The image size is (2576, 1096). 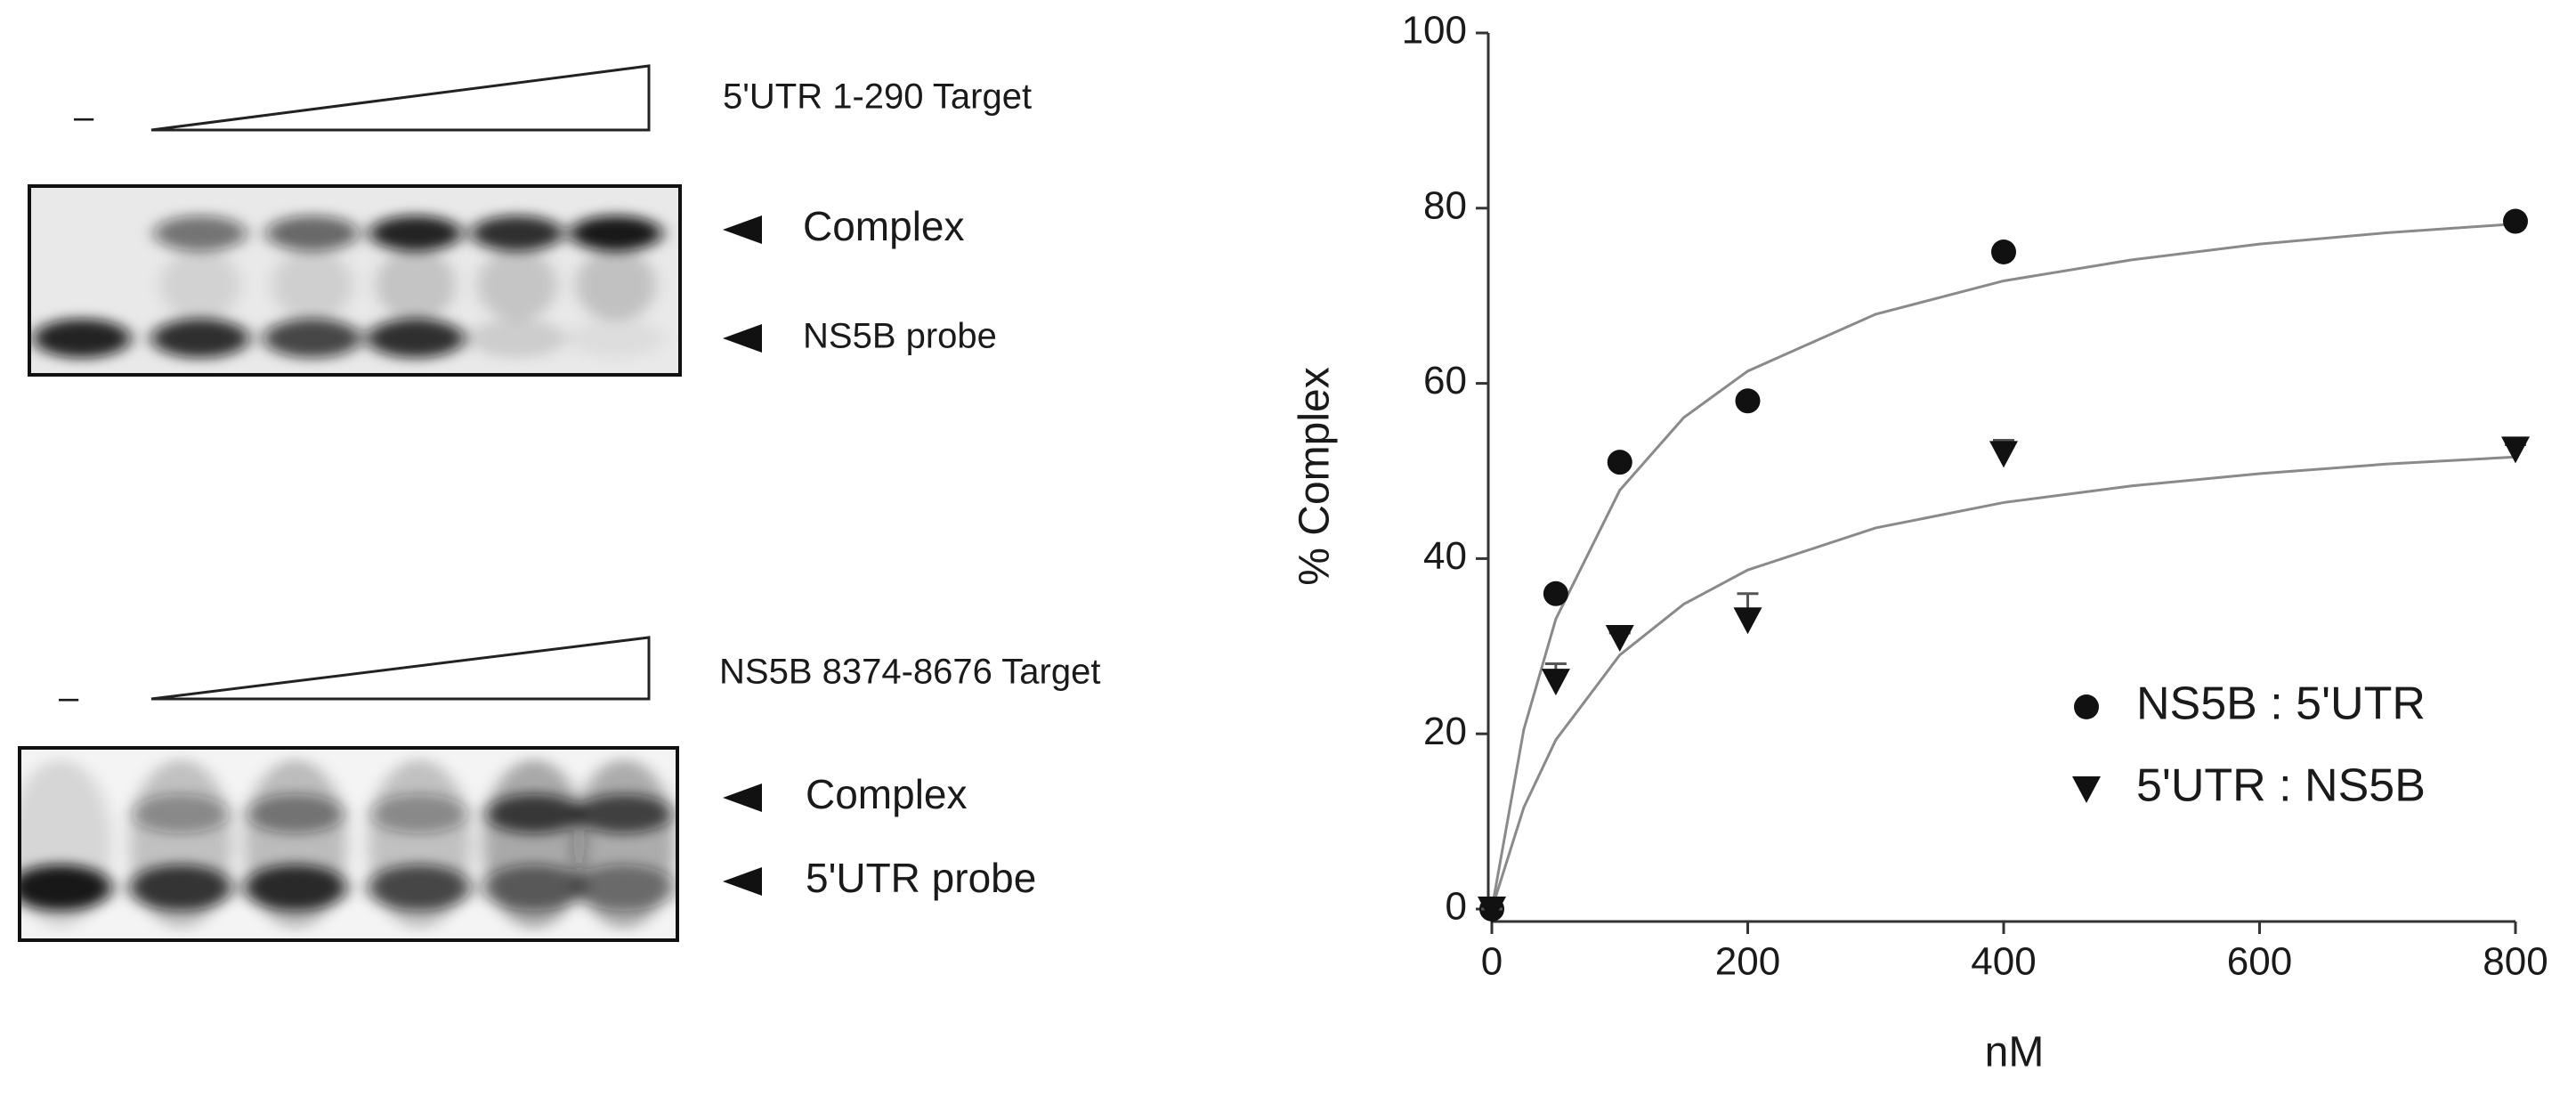 I want to click on y-tick-label: 80, so click(x=1445, y=205).